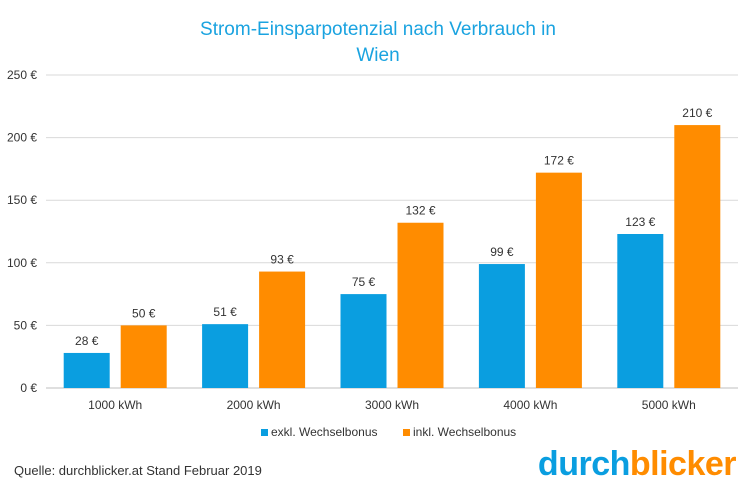  Describe the element at coordinates (144, 313) in the screenshot. I see `data-label: 50 €` at that location.